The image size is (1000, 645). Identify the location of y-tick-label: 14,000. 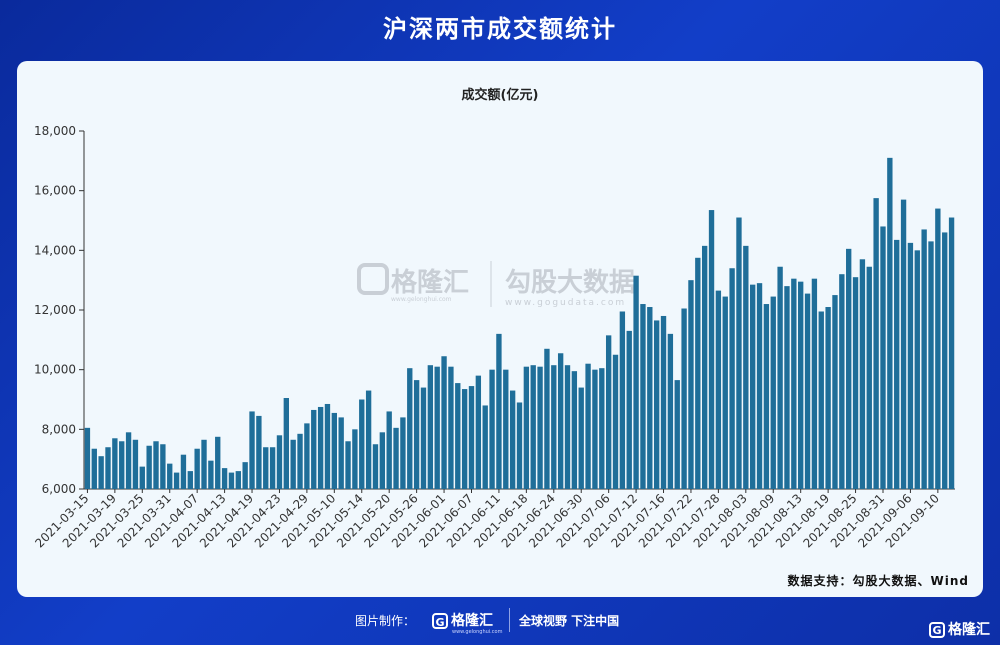
(55, 250).